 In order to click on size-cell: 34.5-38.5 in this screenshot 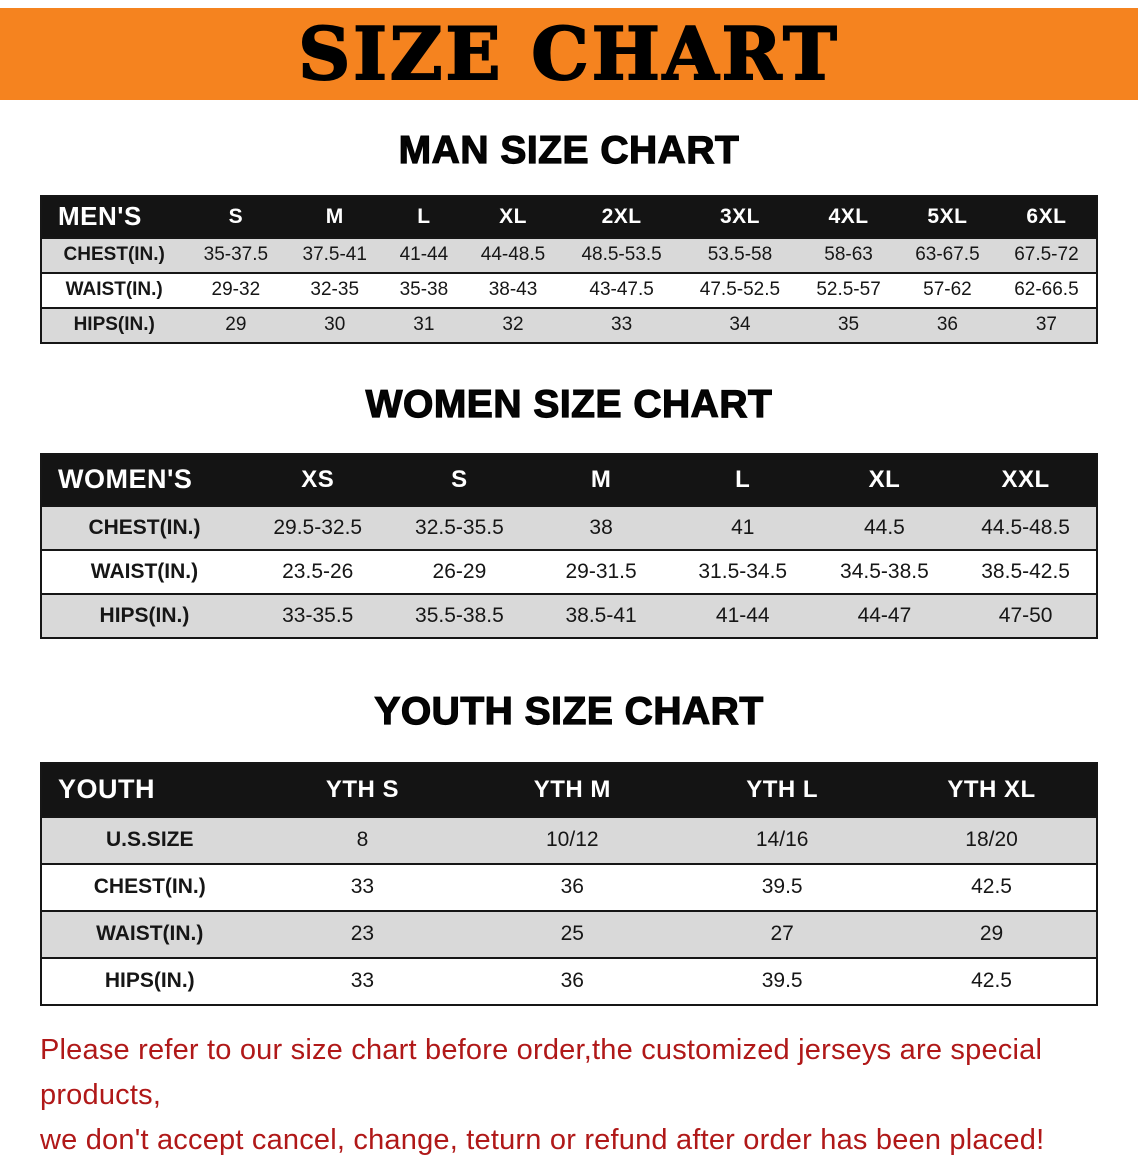, I will do `click(884, 571)`.